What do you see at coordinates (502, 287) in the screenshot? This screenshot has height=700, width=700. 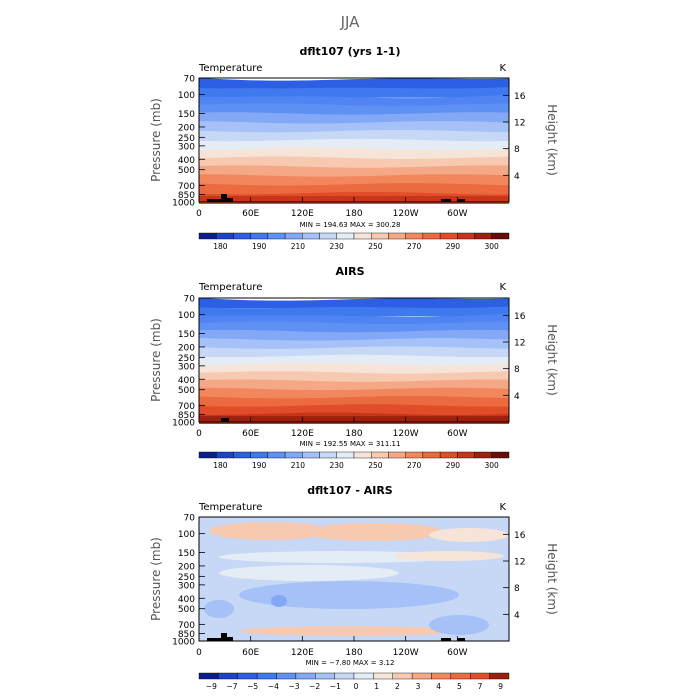 I see `units-label: K` at bounding box center [502, 287].